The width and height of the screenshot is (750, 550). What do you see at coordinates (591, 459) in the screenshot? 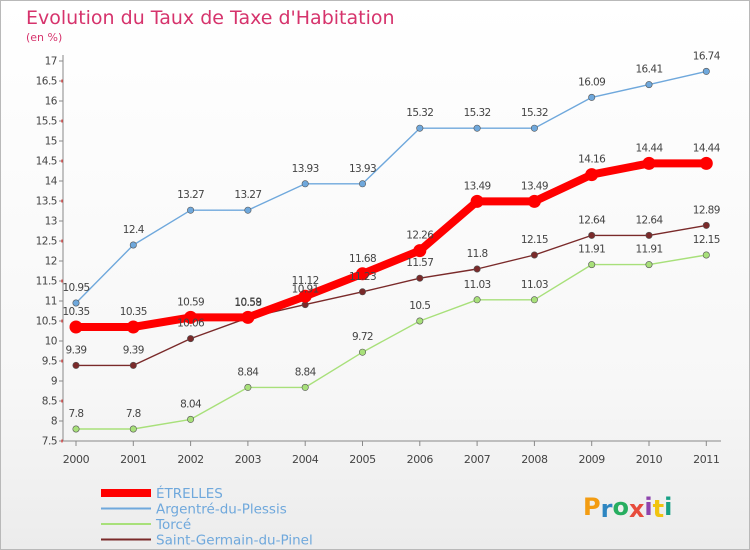
I see `x-tick-label: 2009` at bounding box center [591, 459].